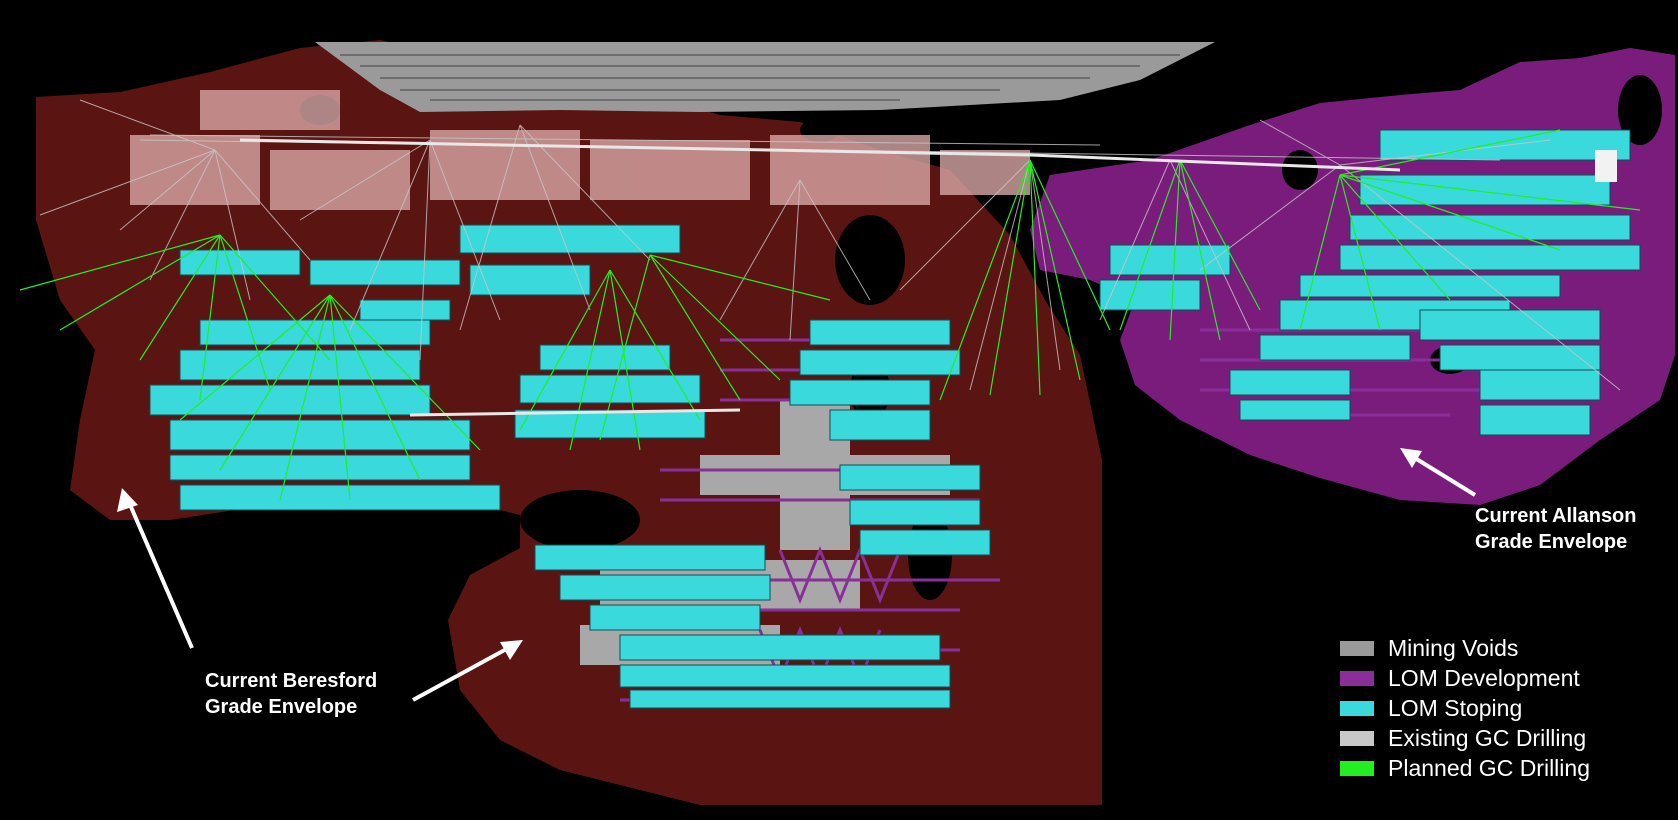  What do you see at coordinates (580, 150) in the screenshot?
I see `existing-development-pink` at bounding box center [580, 150].